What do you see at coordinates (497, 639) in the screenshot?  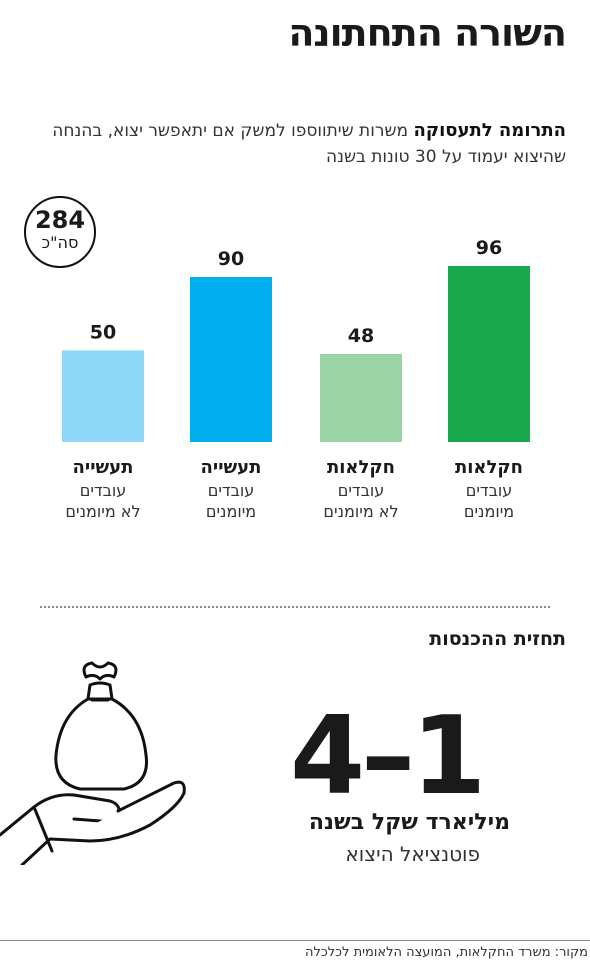 I see `income-title: תחזית ההכנסות` at bounding box center [497, 639].